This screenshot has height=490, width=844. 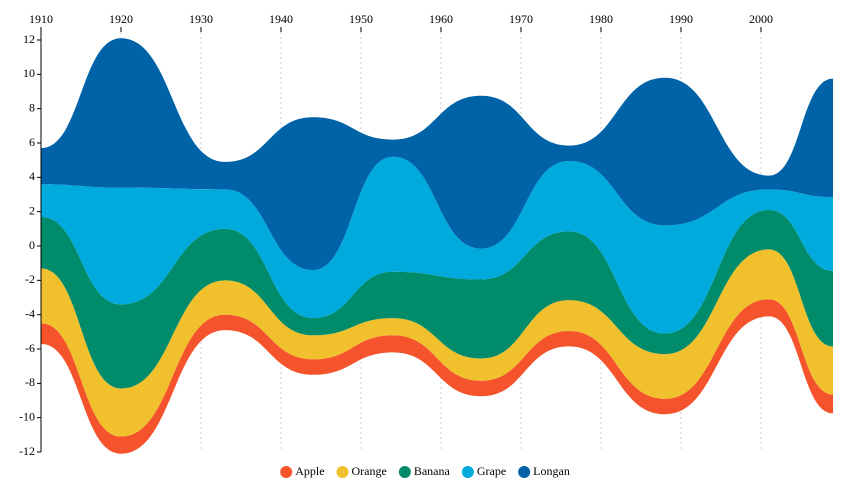 What do you see at coordinates (761, 19) in the screenshot?
I see `x-tick-label: 2000` at bounding box center [761, 19].